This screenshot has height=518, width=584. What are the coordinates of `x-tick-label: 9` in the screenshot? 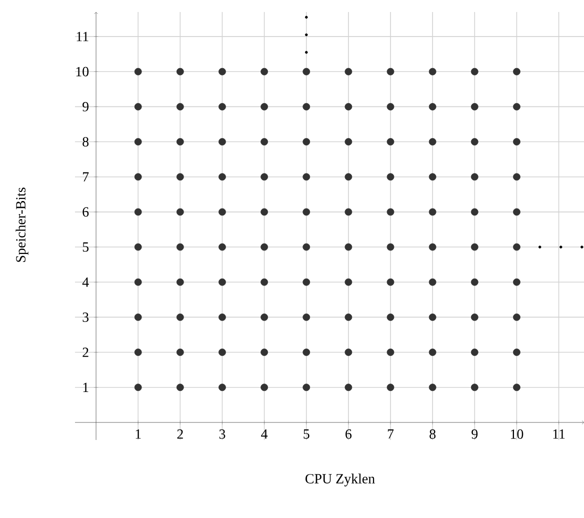 It's located at (475, 434).